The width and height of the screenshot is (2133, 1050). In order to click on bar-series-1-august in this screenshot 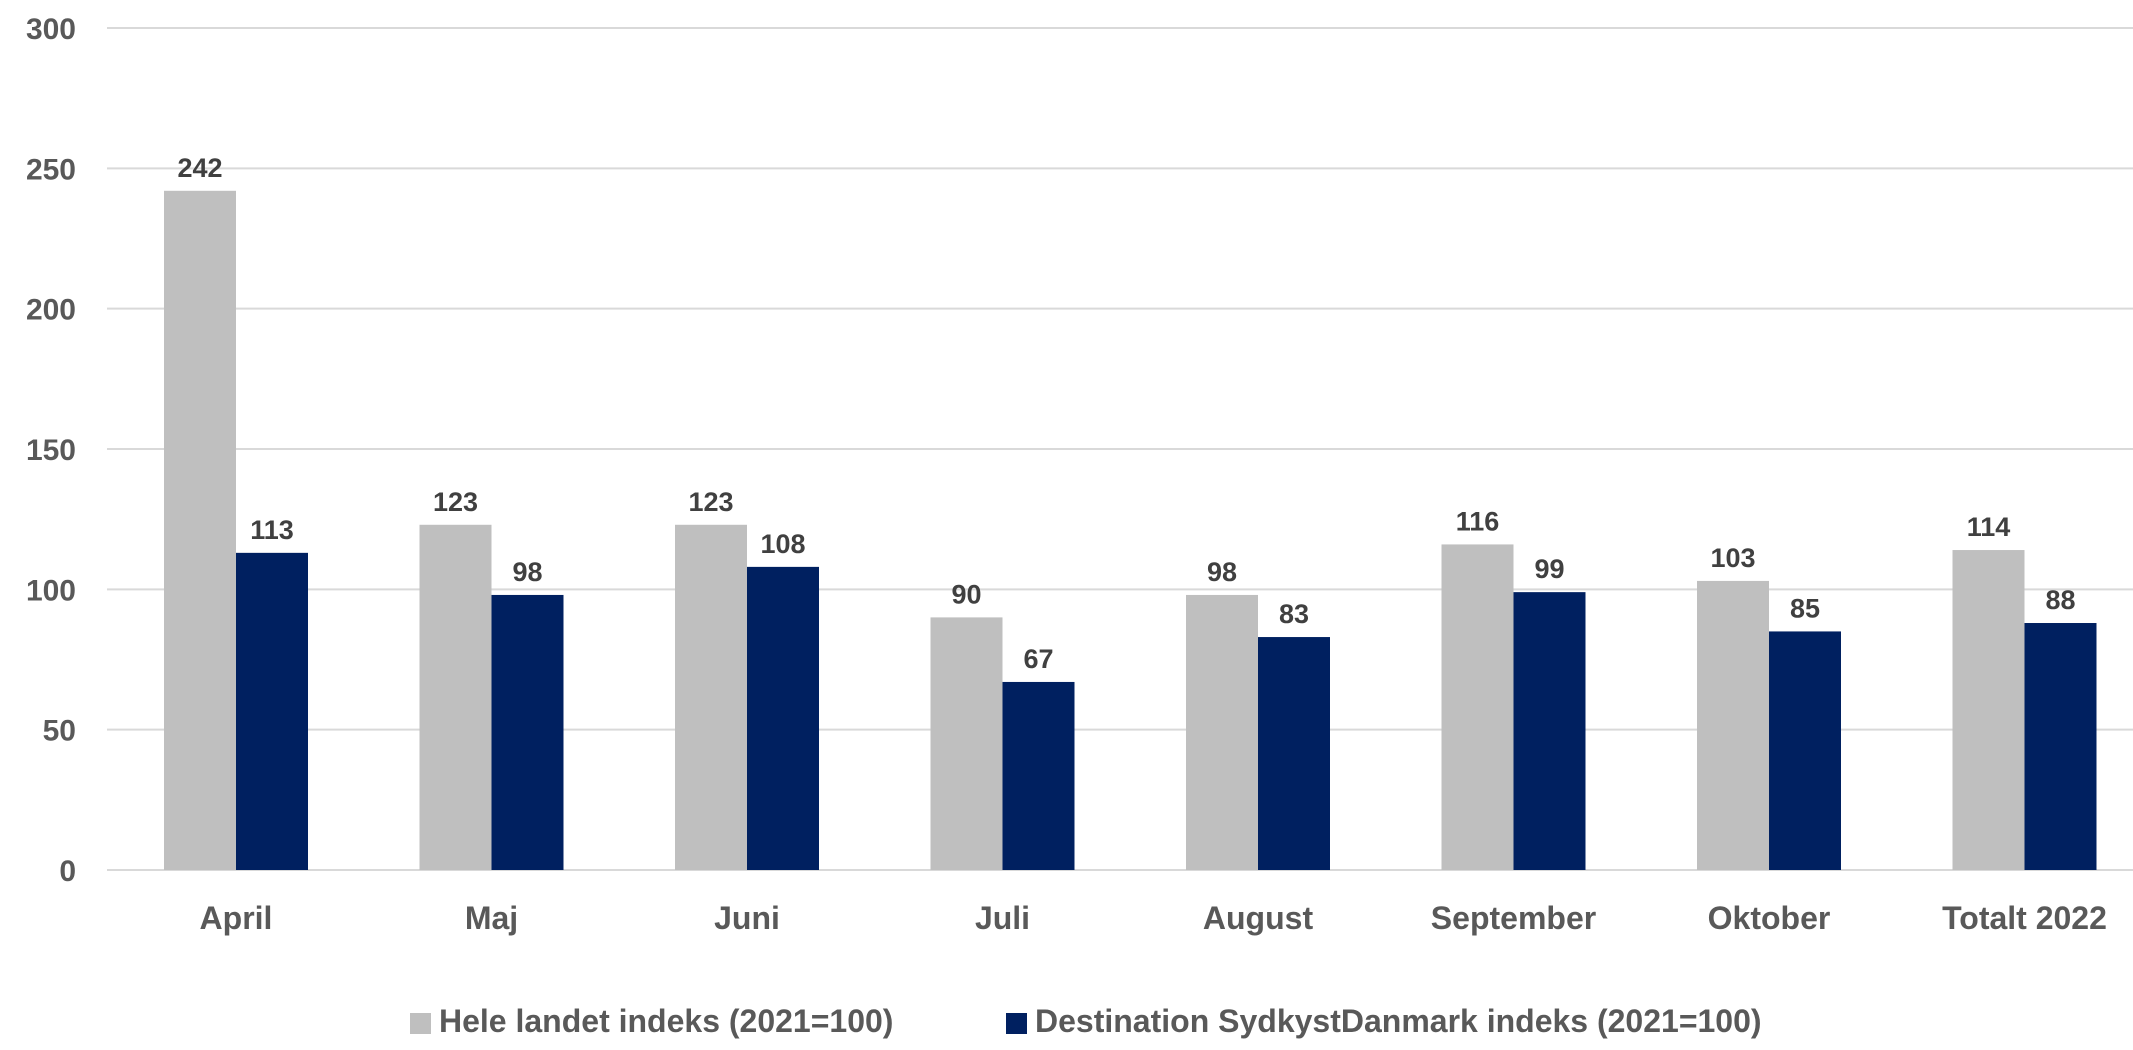, I will do `click(1222, 732)`.